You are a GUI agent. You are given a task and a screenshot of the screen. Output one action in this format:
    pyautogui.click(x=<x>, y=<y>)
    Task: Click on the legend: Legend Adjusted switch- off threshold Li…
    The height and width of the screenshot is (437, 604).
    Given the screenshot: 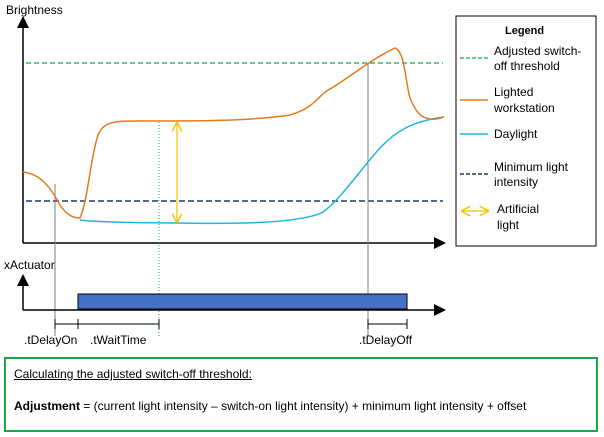 What is the action you would take?
    pyautogui.click(x=526, y=131)
    